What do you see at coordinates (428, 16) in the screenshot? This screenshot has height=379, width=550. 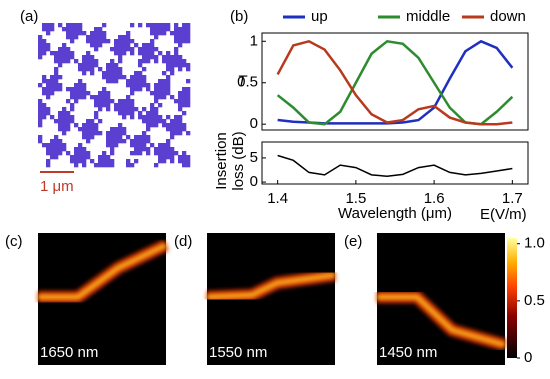 I see `legend-label: middle` at bounding box center [428, 16].